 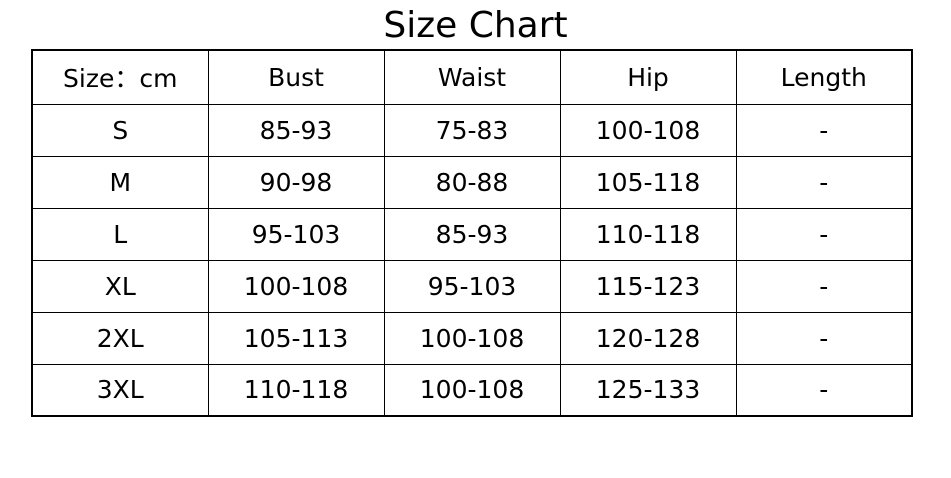 I want to click on column-header: Waist, so click(x=472, y=77).